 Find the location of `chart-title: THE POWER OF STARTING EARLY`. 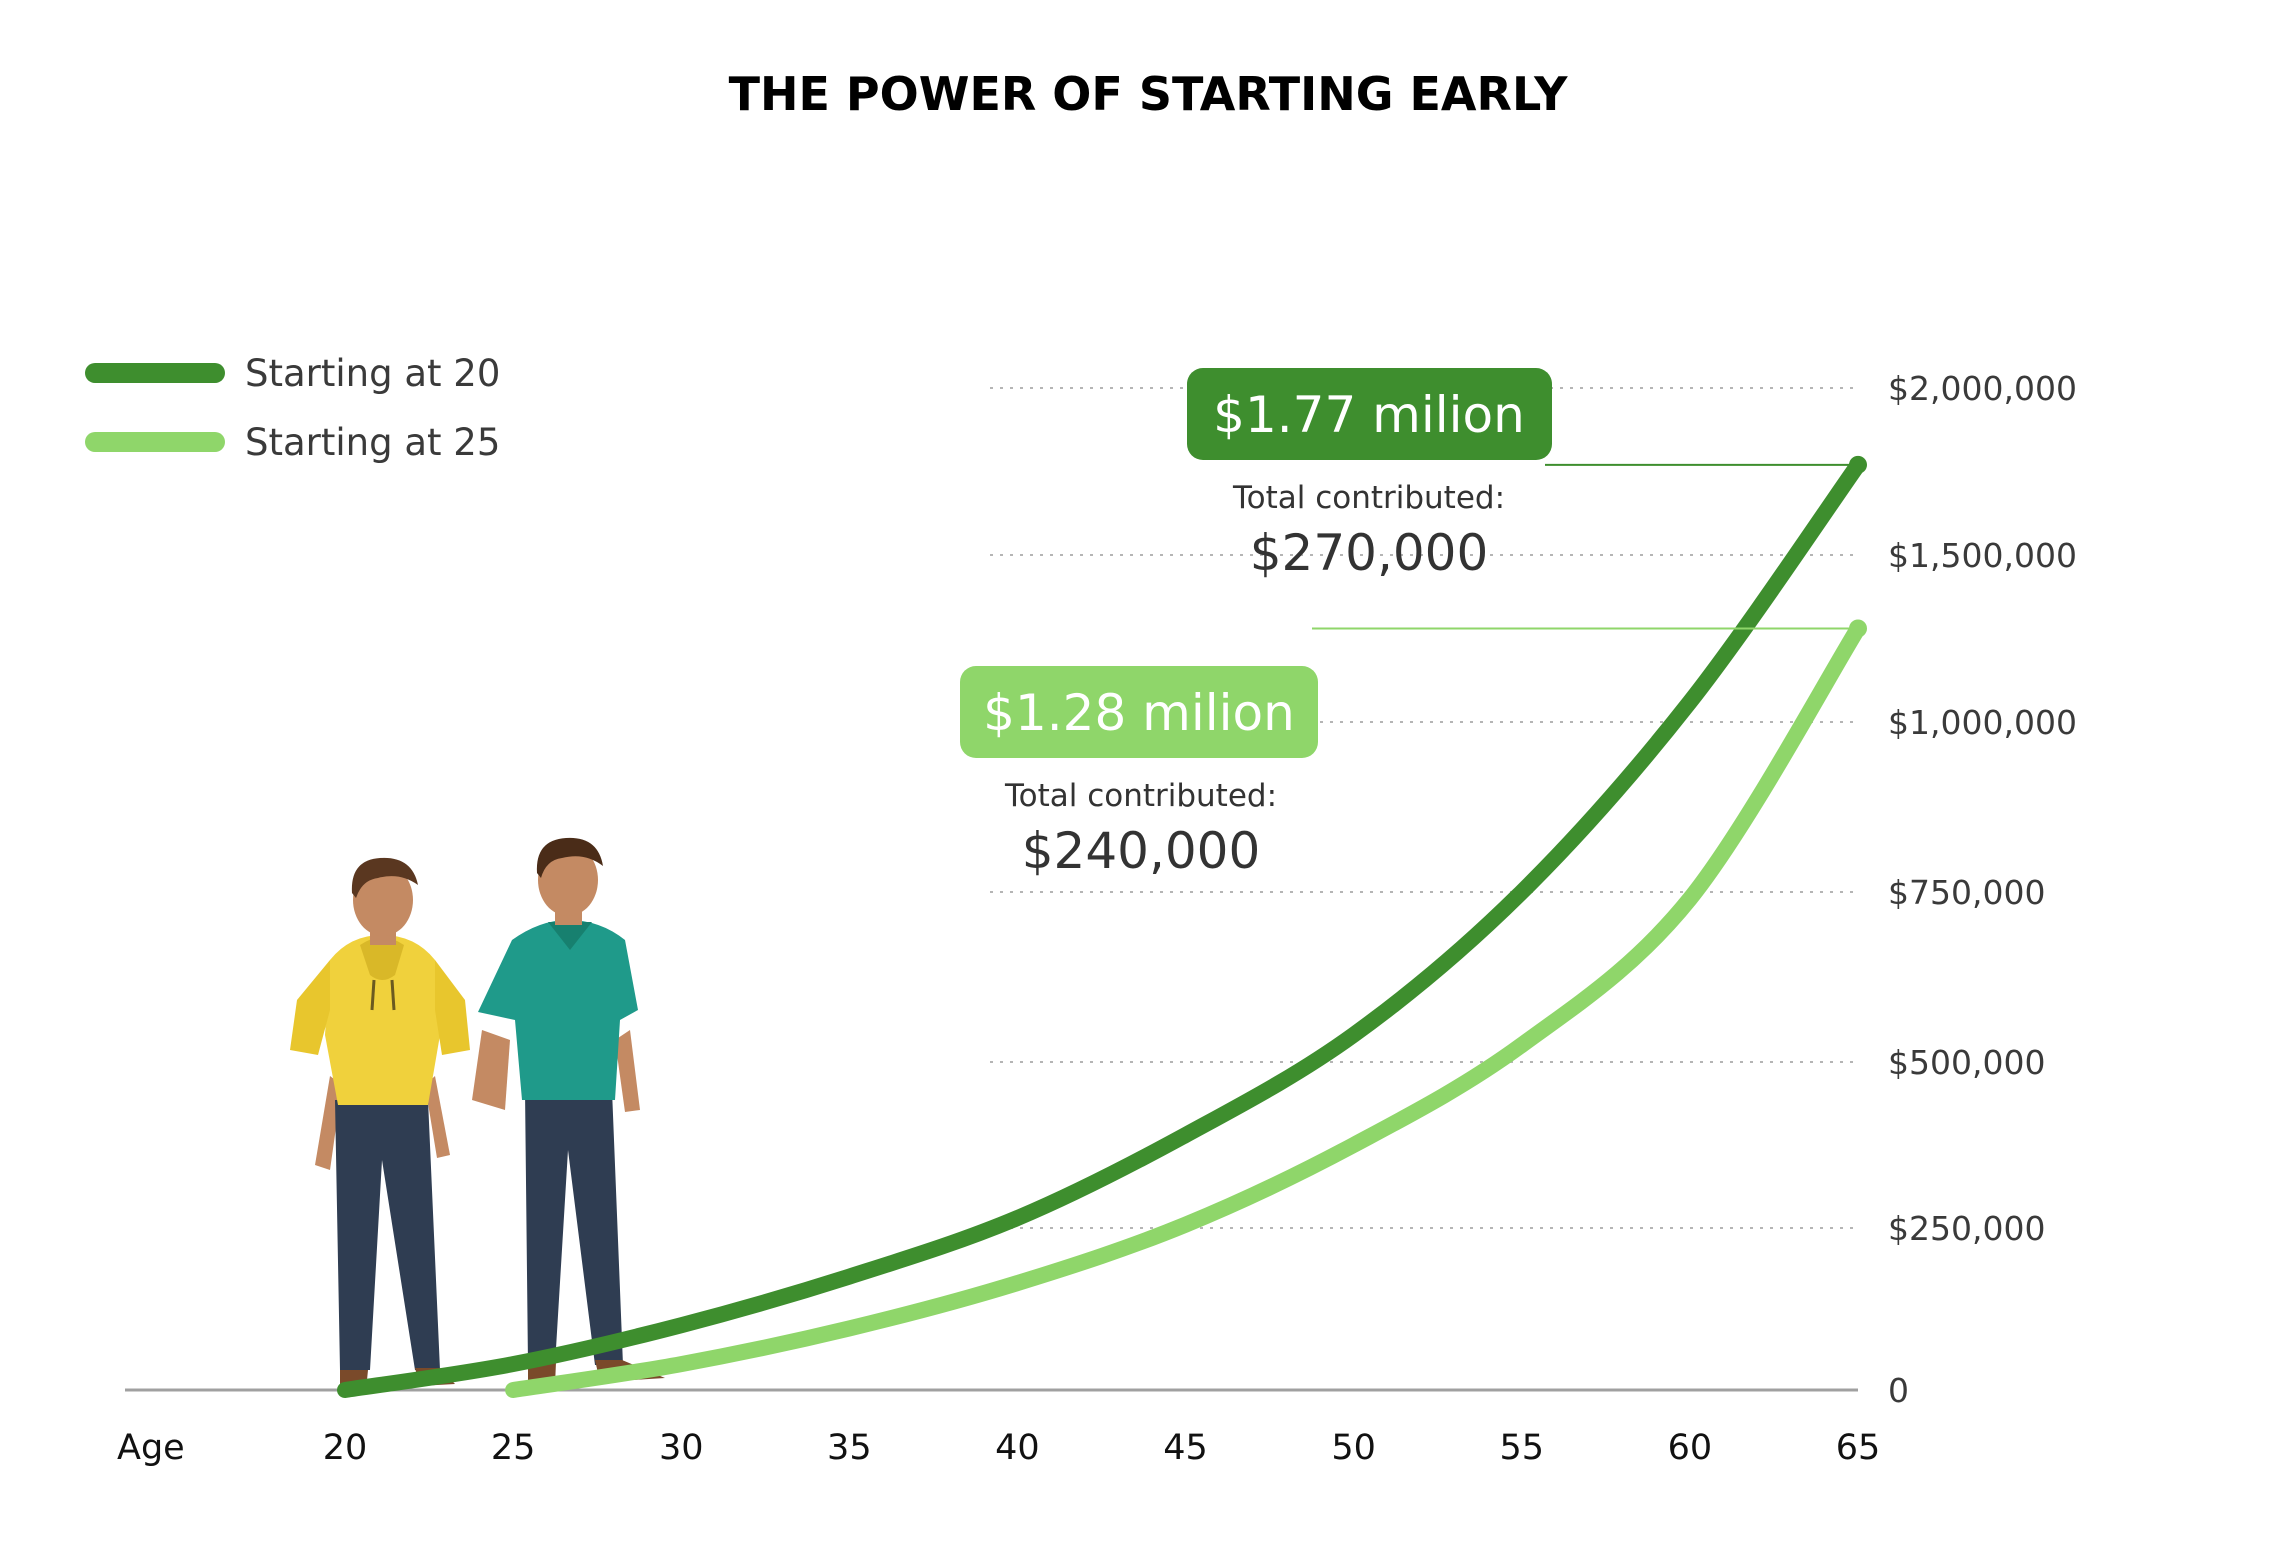

chart-title: THE POWER OF STARTING EARLY is located at coordinates (1149, 94).